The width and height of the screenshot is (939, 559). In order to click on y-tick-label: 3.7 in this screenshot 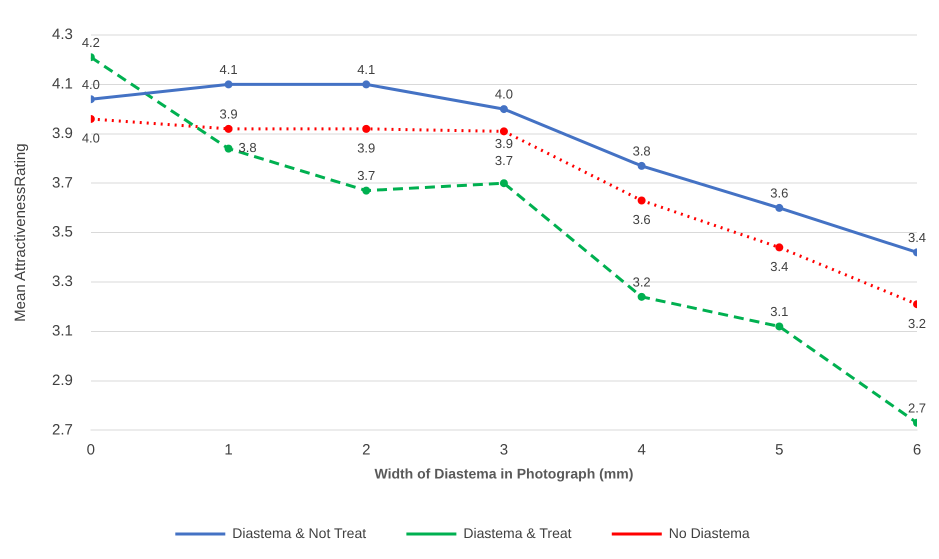, I will do `click(62, 183)`.